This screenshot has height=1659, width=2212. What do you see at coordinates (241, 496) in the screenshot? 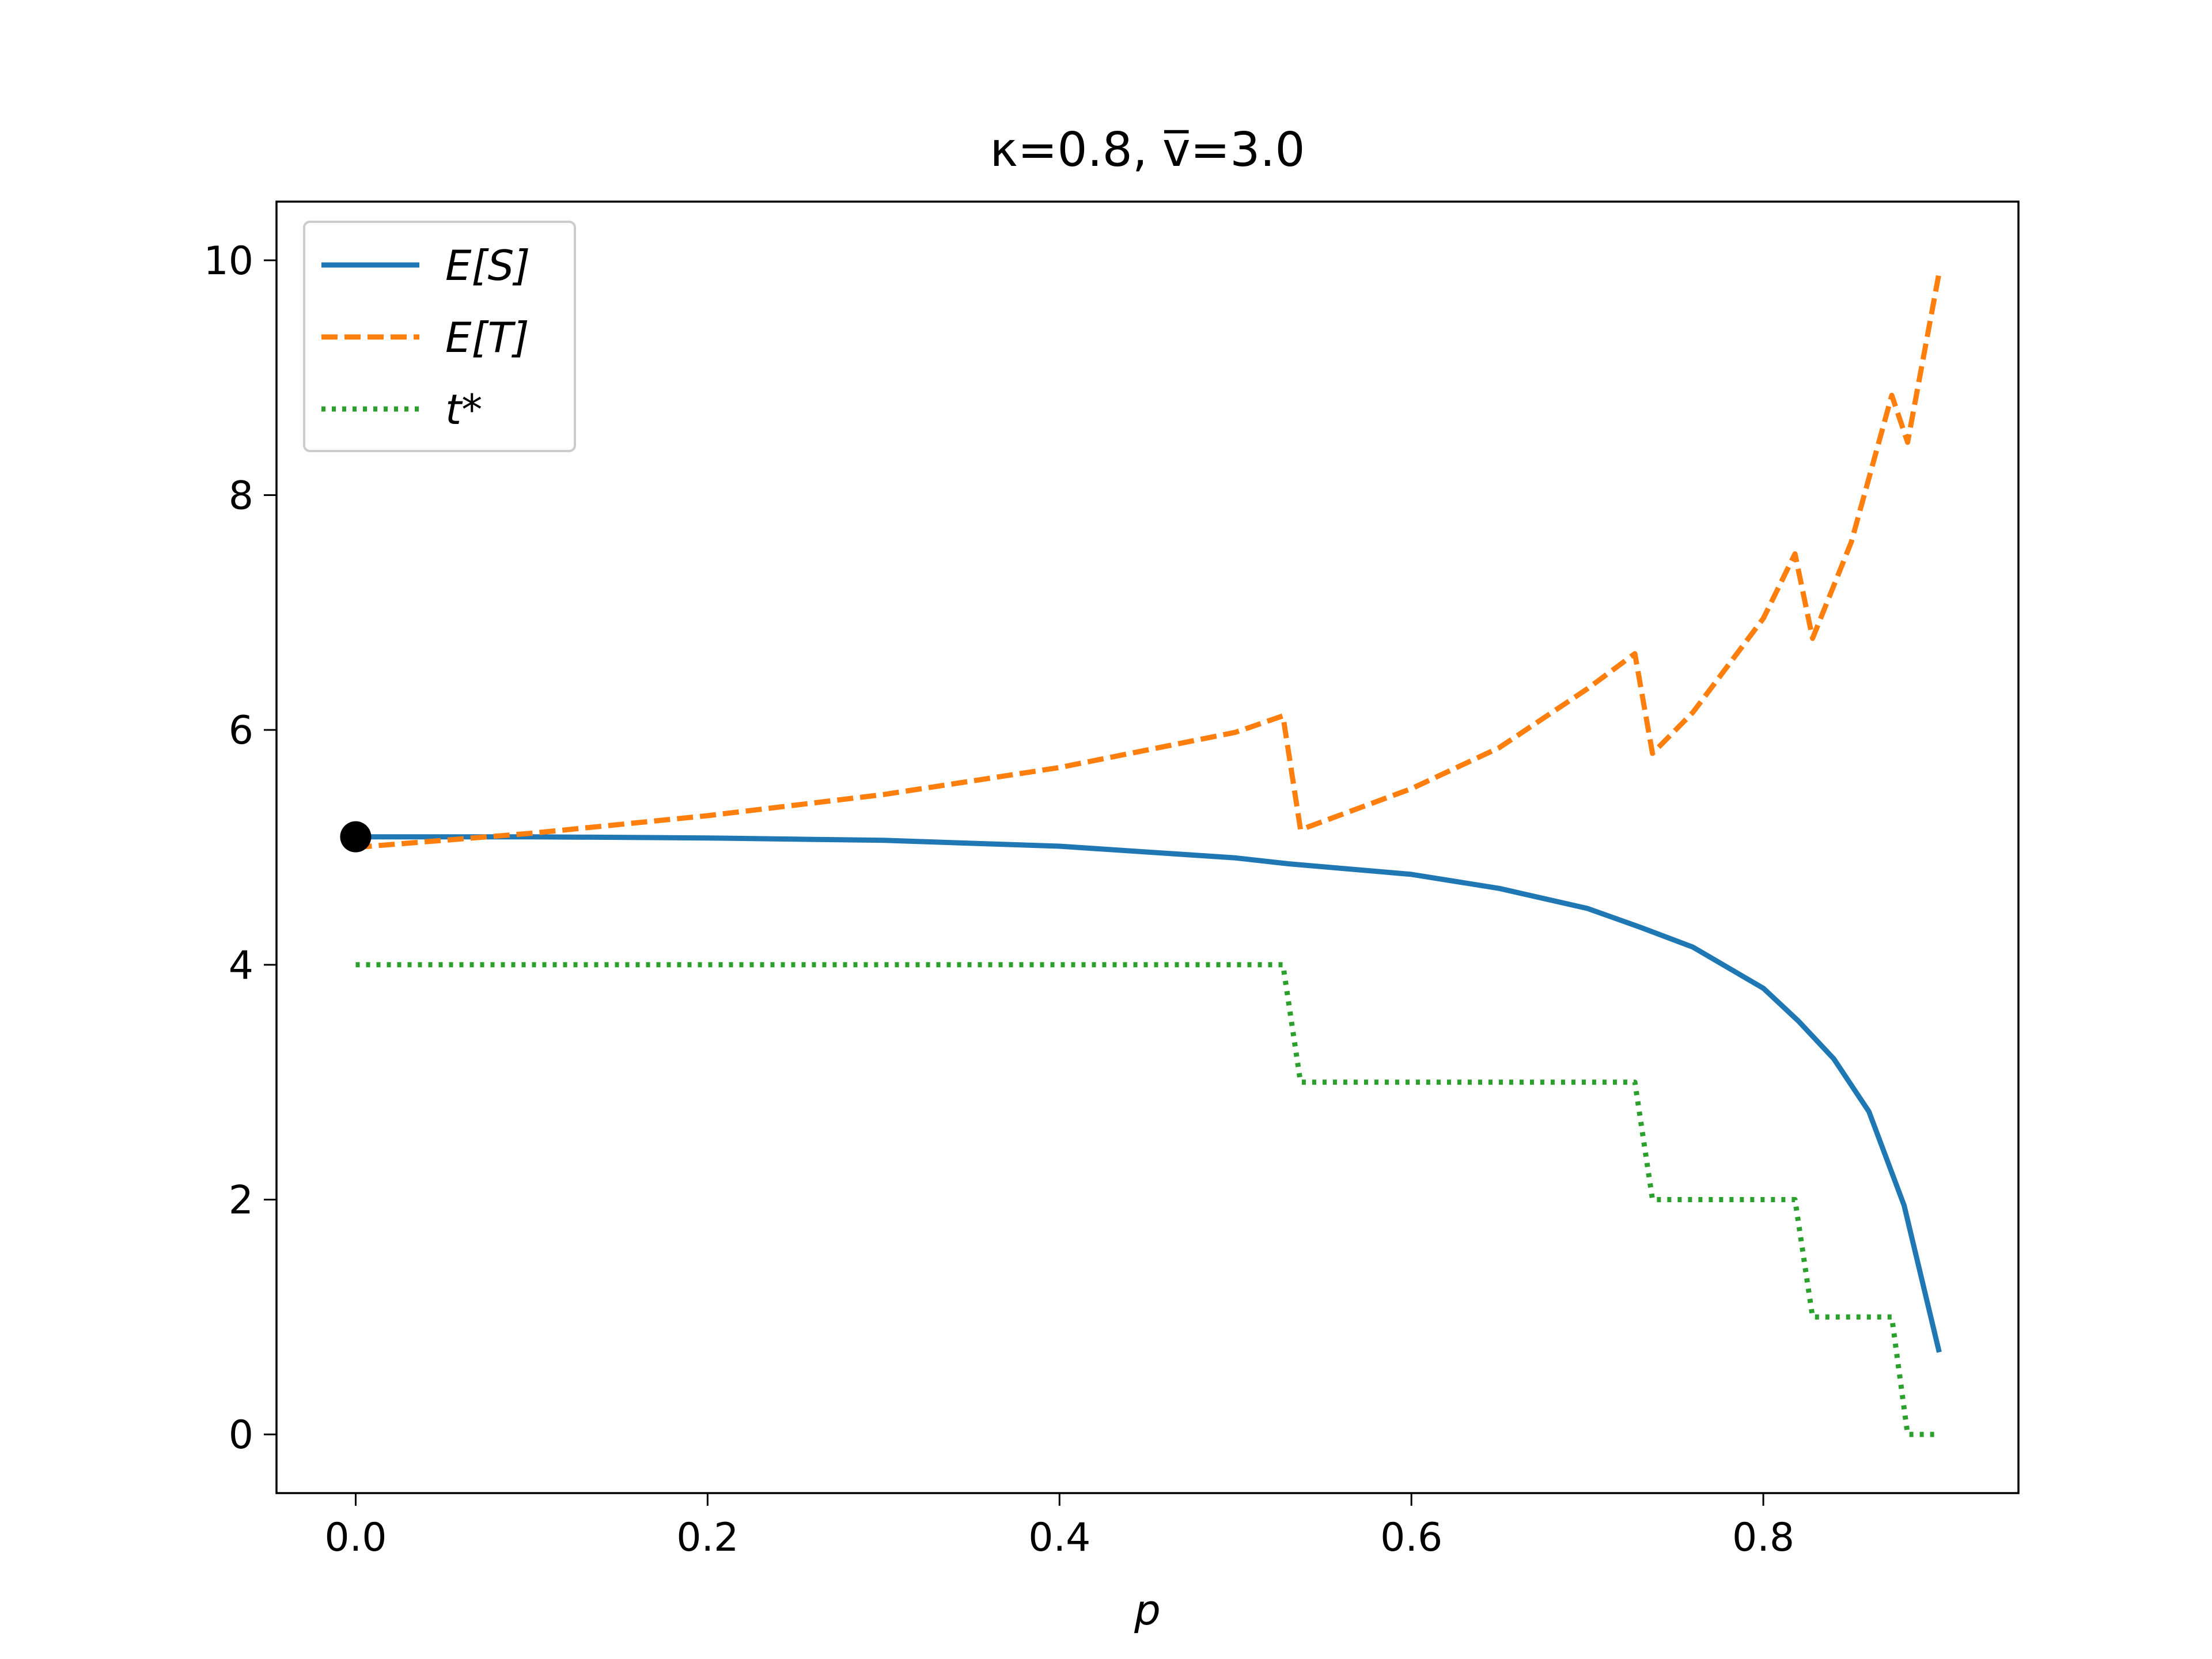
I see `y-tick-label: 8` at bounding box center [241, 496].